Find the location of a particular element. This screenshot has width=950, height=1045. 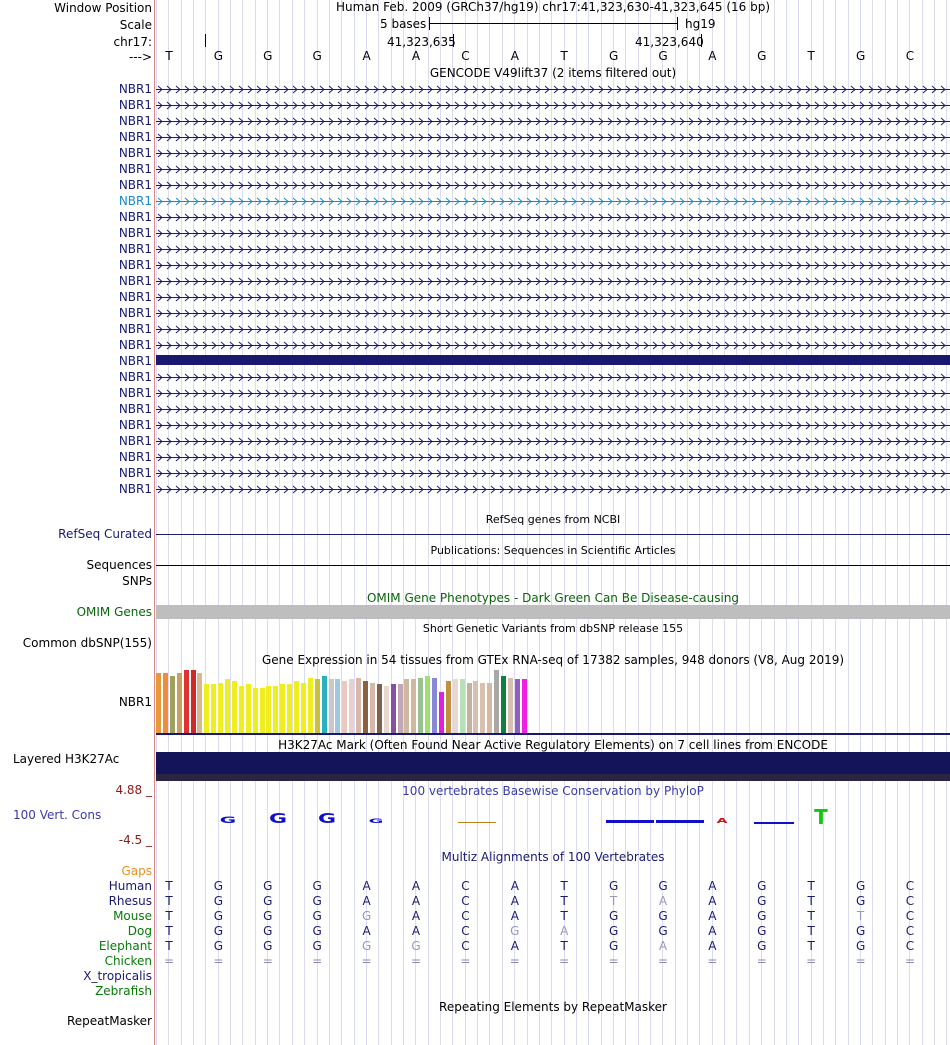

species-label: Elephant is located at coordinates (125, 946).